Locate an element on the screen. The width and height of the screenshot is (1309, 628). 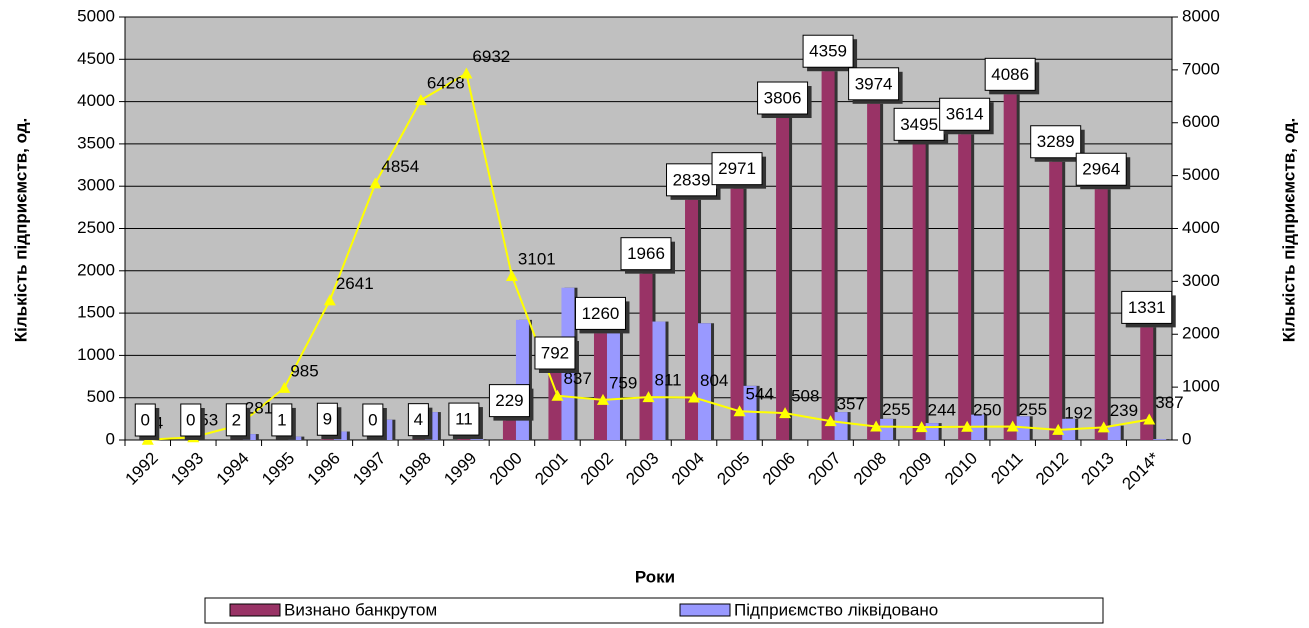
x-tick-label: 2005 is located at coordinates (733, 469).